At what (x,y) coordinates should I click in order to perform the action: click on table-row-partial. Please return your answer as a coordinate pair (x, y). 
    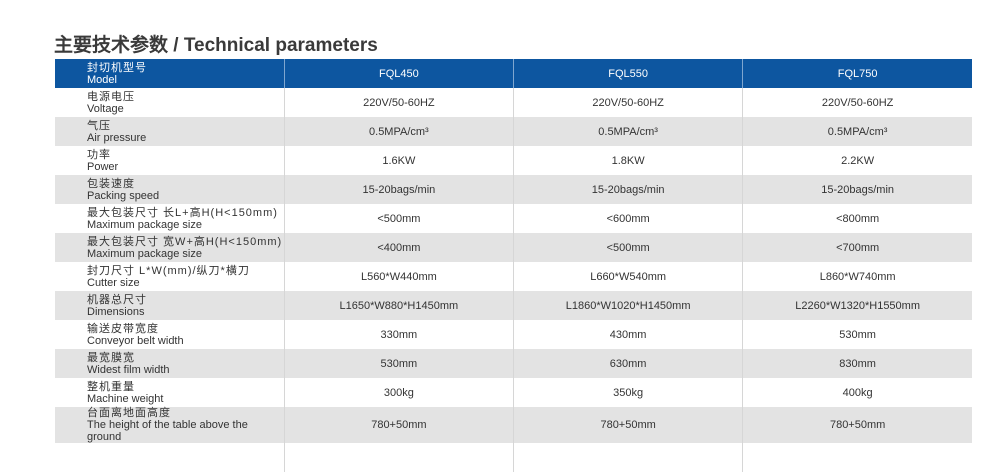
    Looking at the image, I should click on (513, 457).